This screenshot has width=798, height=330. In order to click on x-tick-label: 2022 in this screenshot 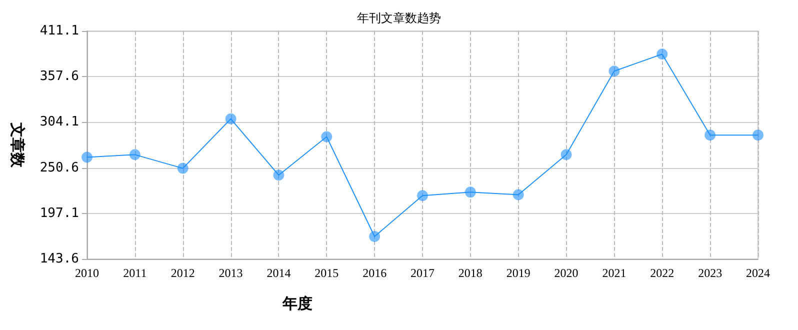, I will do `click(662, 273)`.